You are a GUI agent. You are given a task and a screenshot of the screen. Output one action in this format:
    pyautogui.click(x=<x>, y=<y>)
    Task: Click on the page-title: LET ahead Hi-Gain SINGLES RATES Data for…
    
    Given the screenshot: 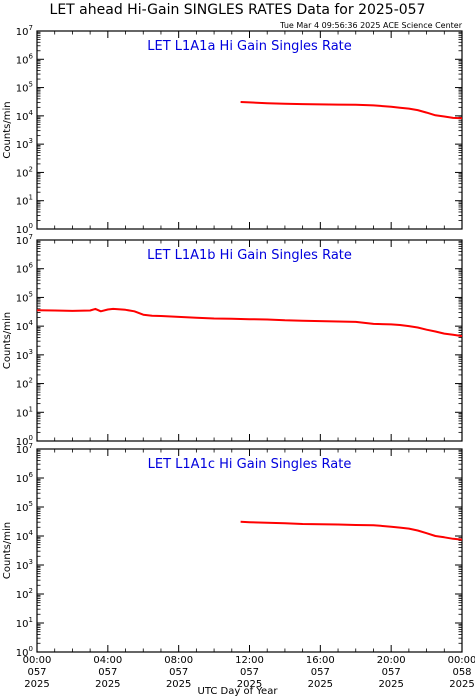 What is the action you would take?
    pyautogui.click(x=237, y=10)
    